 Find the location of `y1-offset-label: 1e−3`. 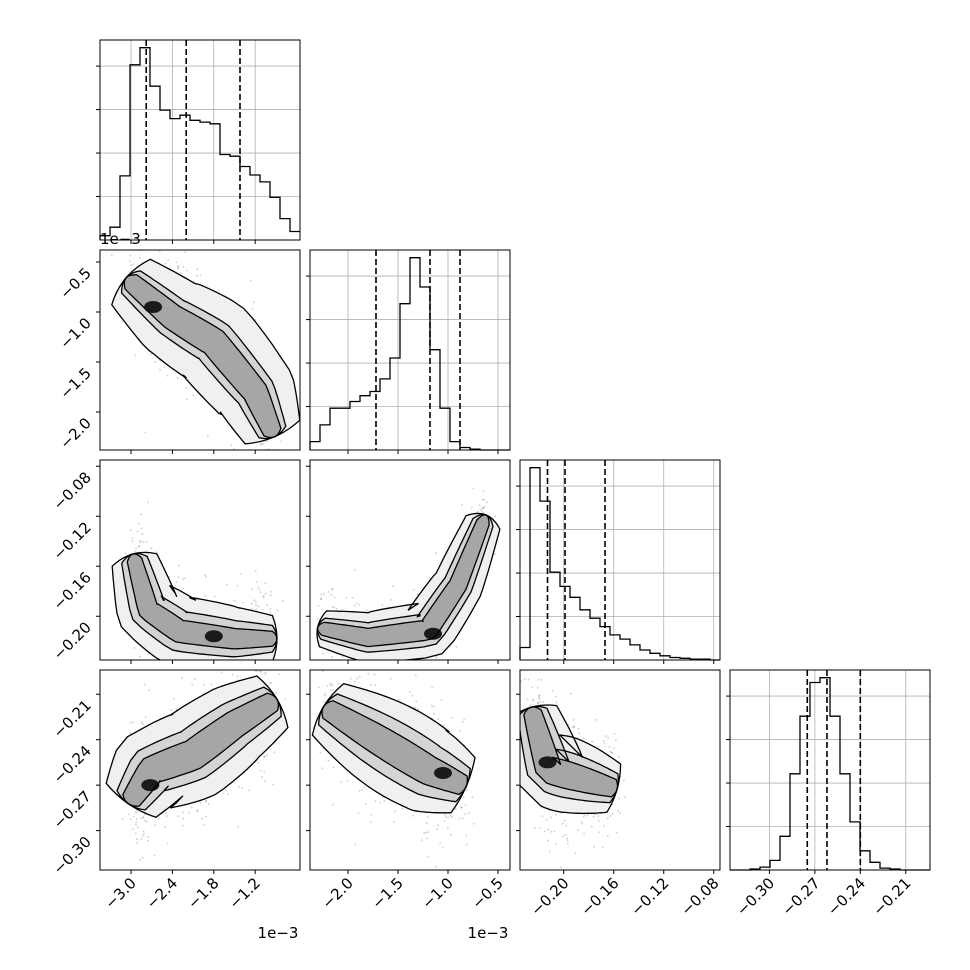

y1-offset-label: 1e−3 is located at coordinates (120, 239).